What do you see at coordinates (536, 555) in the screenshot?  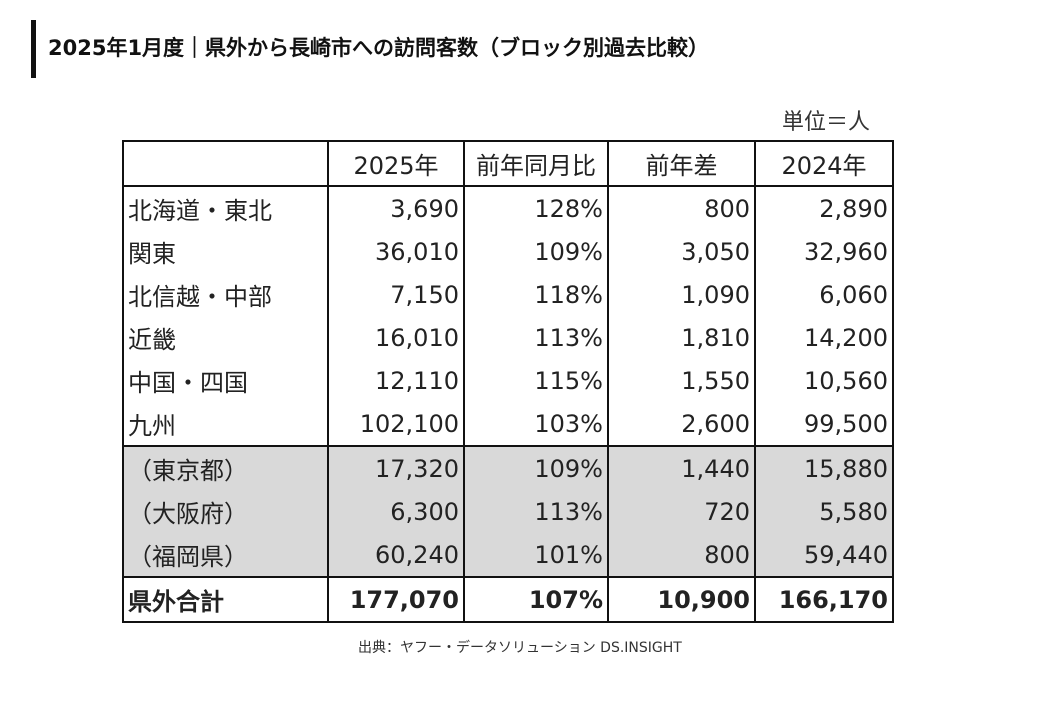 I see `yoy-ratio: 101%` at bounding box center [536, 555].